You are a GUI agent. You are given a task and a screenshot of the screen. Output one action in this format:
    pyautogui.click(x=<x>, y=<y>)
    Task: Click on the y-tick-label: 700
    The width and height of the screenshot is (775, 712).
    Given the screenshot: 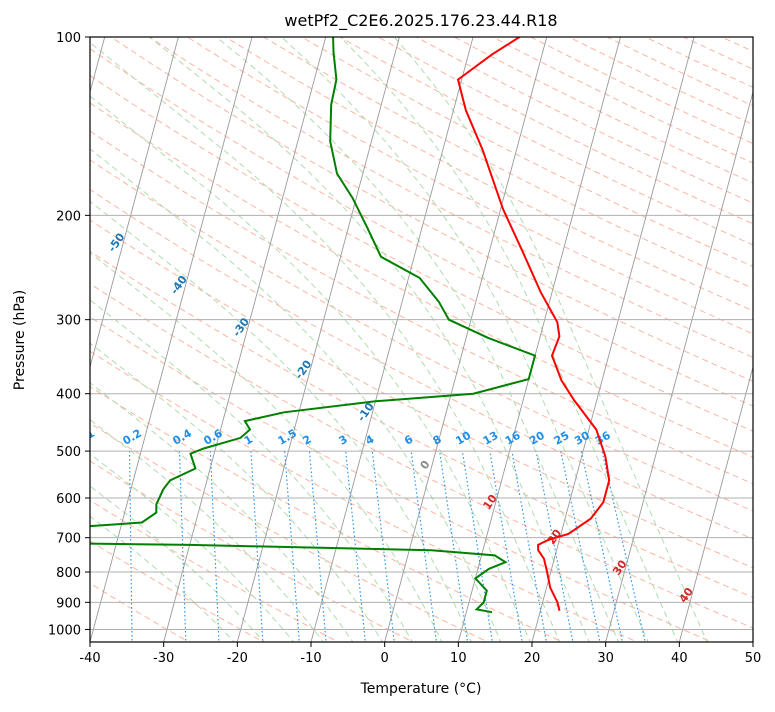 What is the action you would take?
    pyautogui.click(x=68, y=539)
    